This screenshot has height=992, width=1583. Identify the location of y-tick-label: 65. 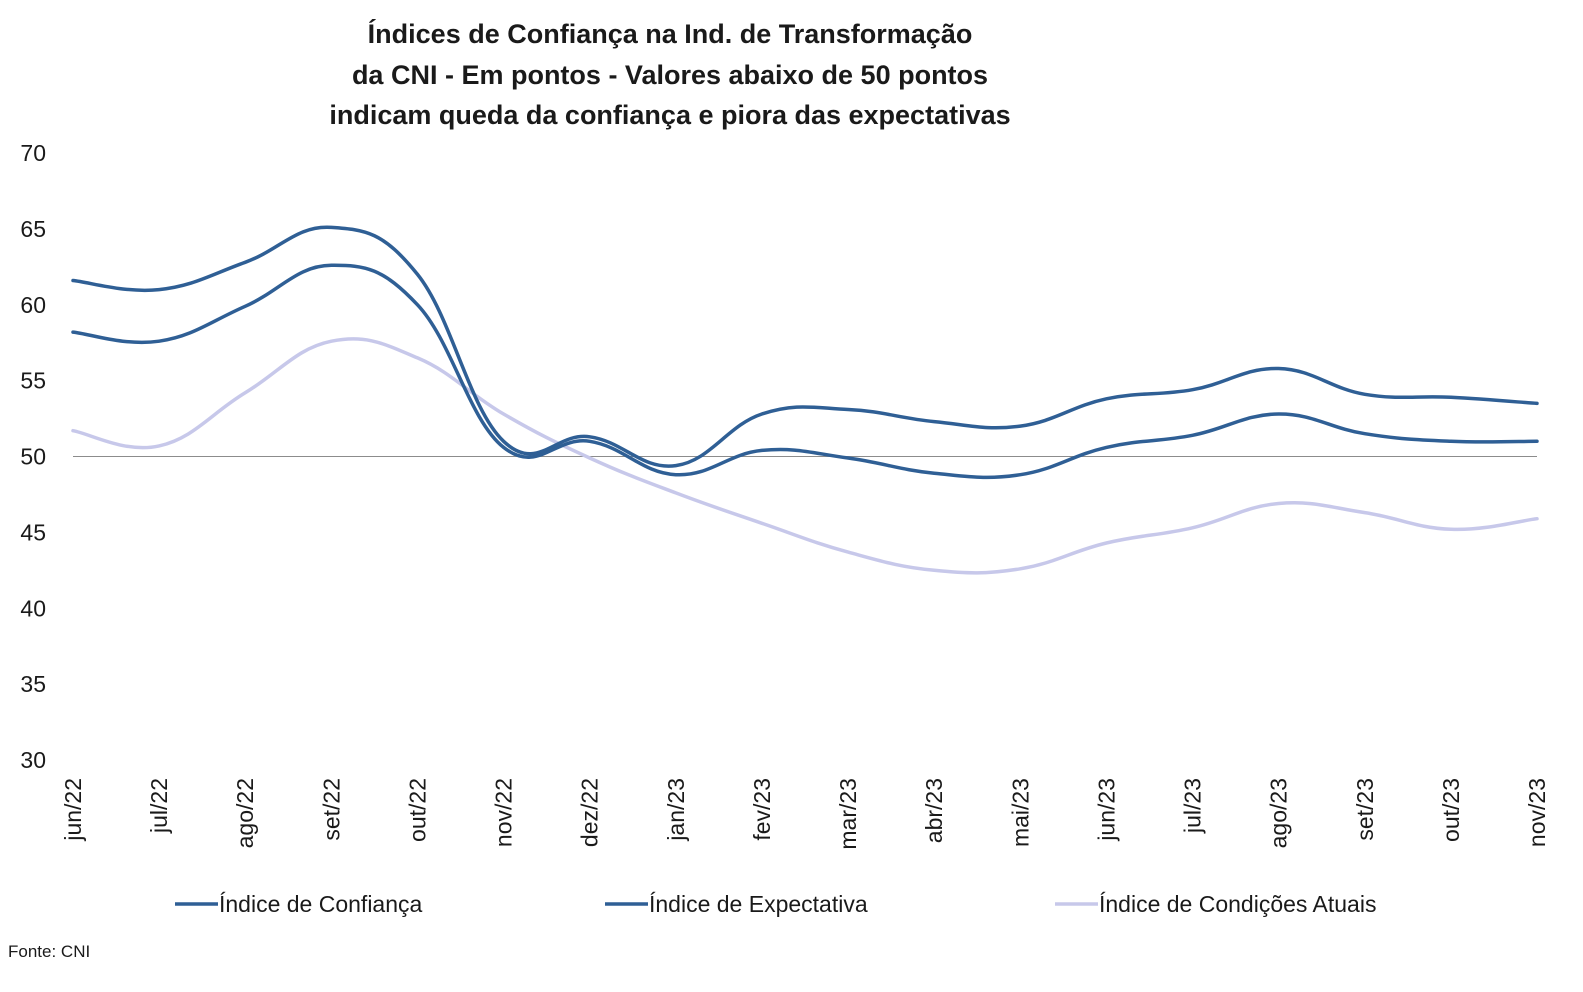
(33, 229).